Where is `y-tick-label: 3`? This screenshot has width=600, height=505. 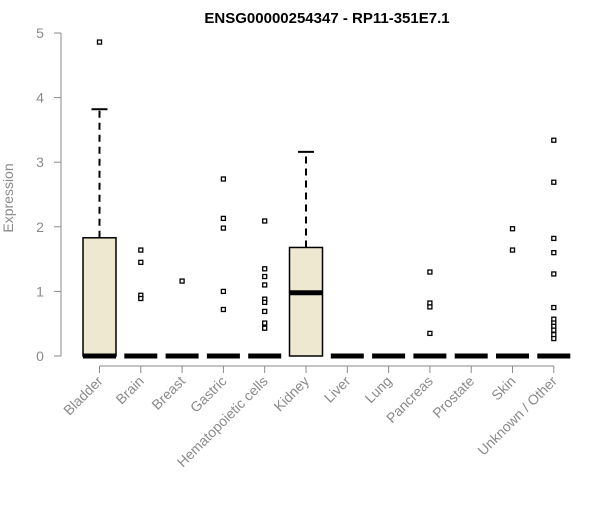 y-tick-label: 3 is located at coordinates (40, 162).